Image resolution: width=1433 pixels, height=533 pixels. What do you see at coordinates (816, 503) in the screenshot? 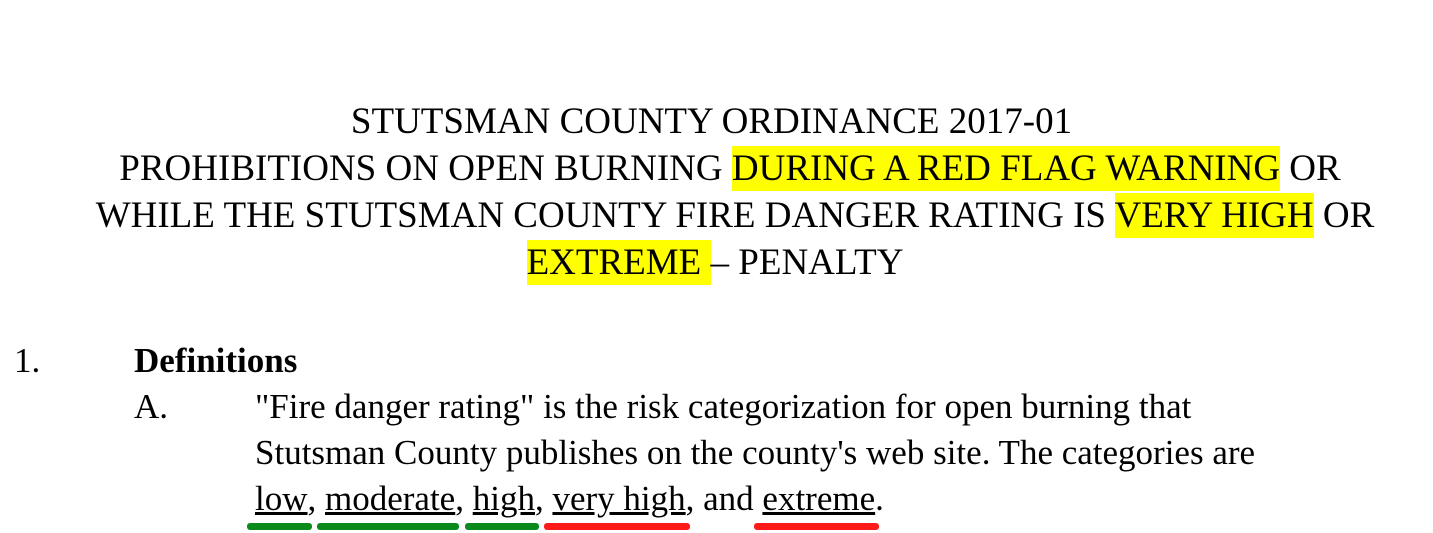
I see `category-extreme: extreme` at bounding box center [816, 503].